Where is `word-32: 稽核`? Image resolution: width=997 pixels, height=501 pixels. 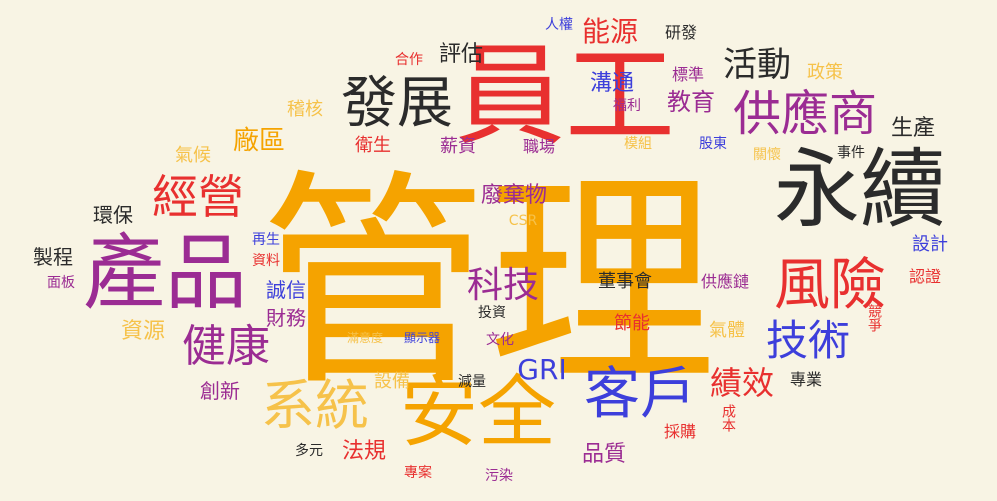 word-32: 稽核 is located at coordinates (305, 109).